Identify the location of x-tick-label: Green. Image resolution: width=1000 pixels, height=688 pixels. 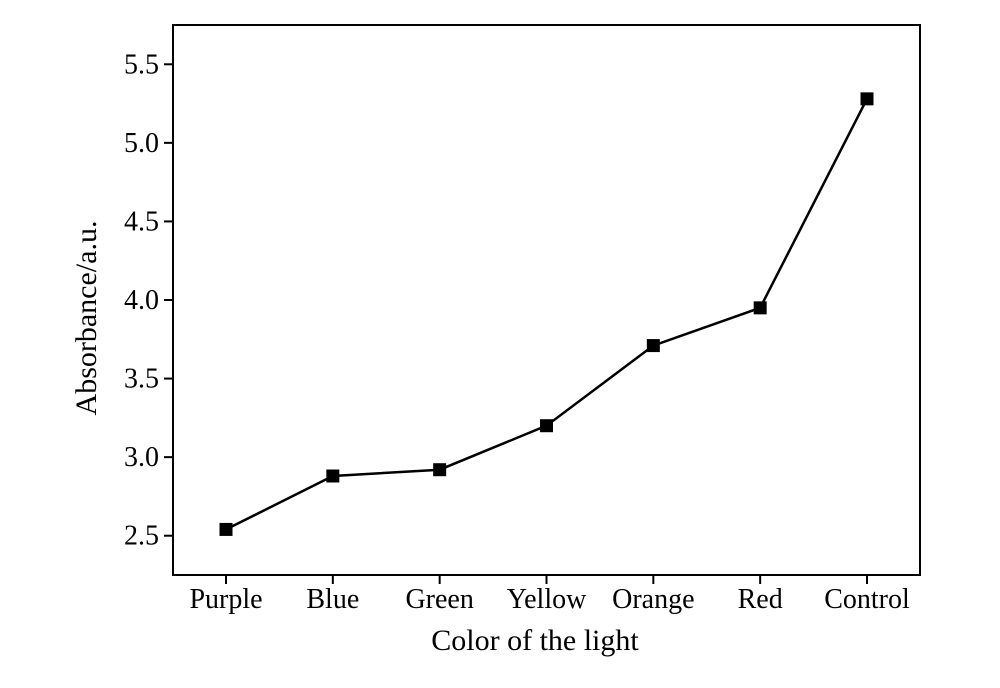
(439, 599).